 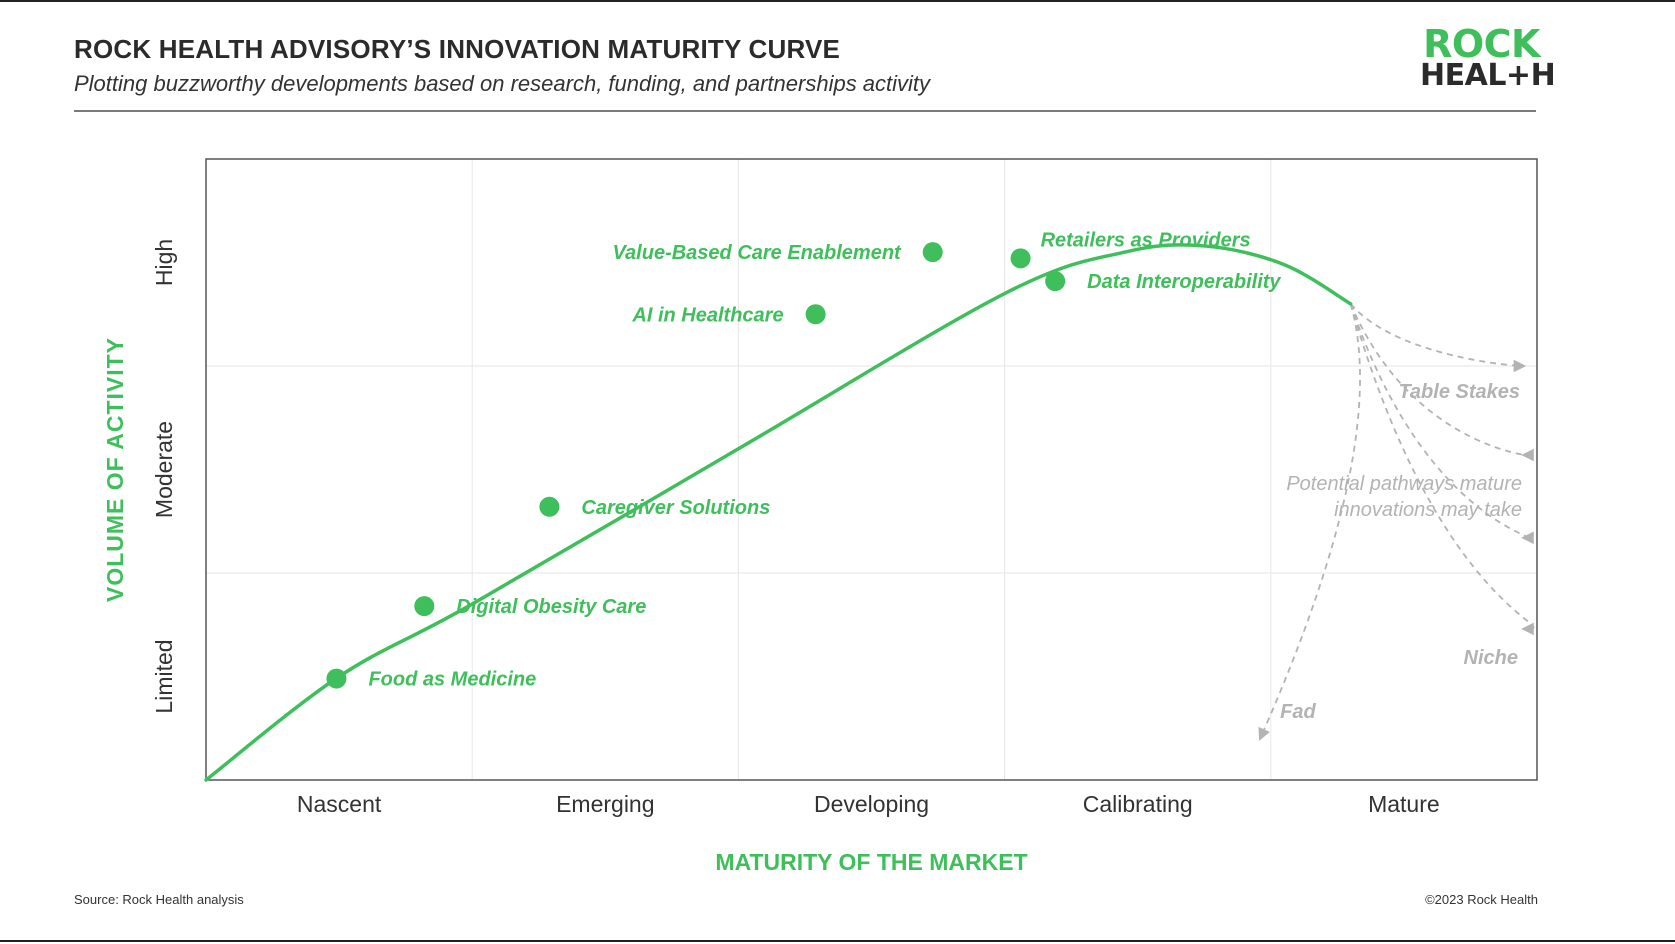 What do you see at coordinates (1184, 282) in the screenshot?
I see `data-label: Data Interoperability` at bounding box center [1184, 282].